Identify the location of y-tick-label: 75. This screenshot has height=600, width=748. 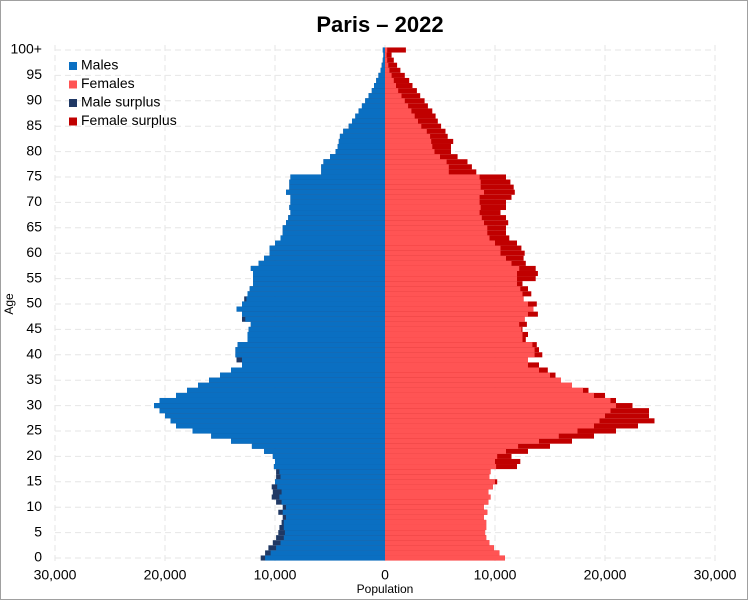
(34, 176).